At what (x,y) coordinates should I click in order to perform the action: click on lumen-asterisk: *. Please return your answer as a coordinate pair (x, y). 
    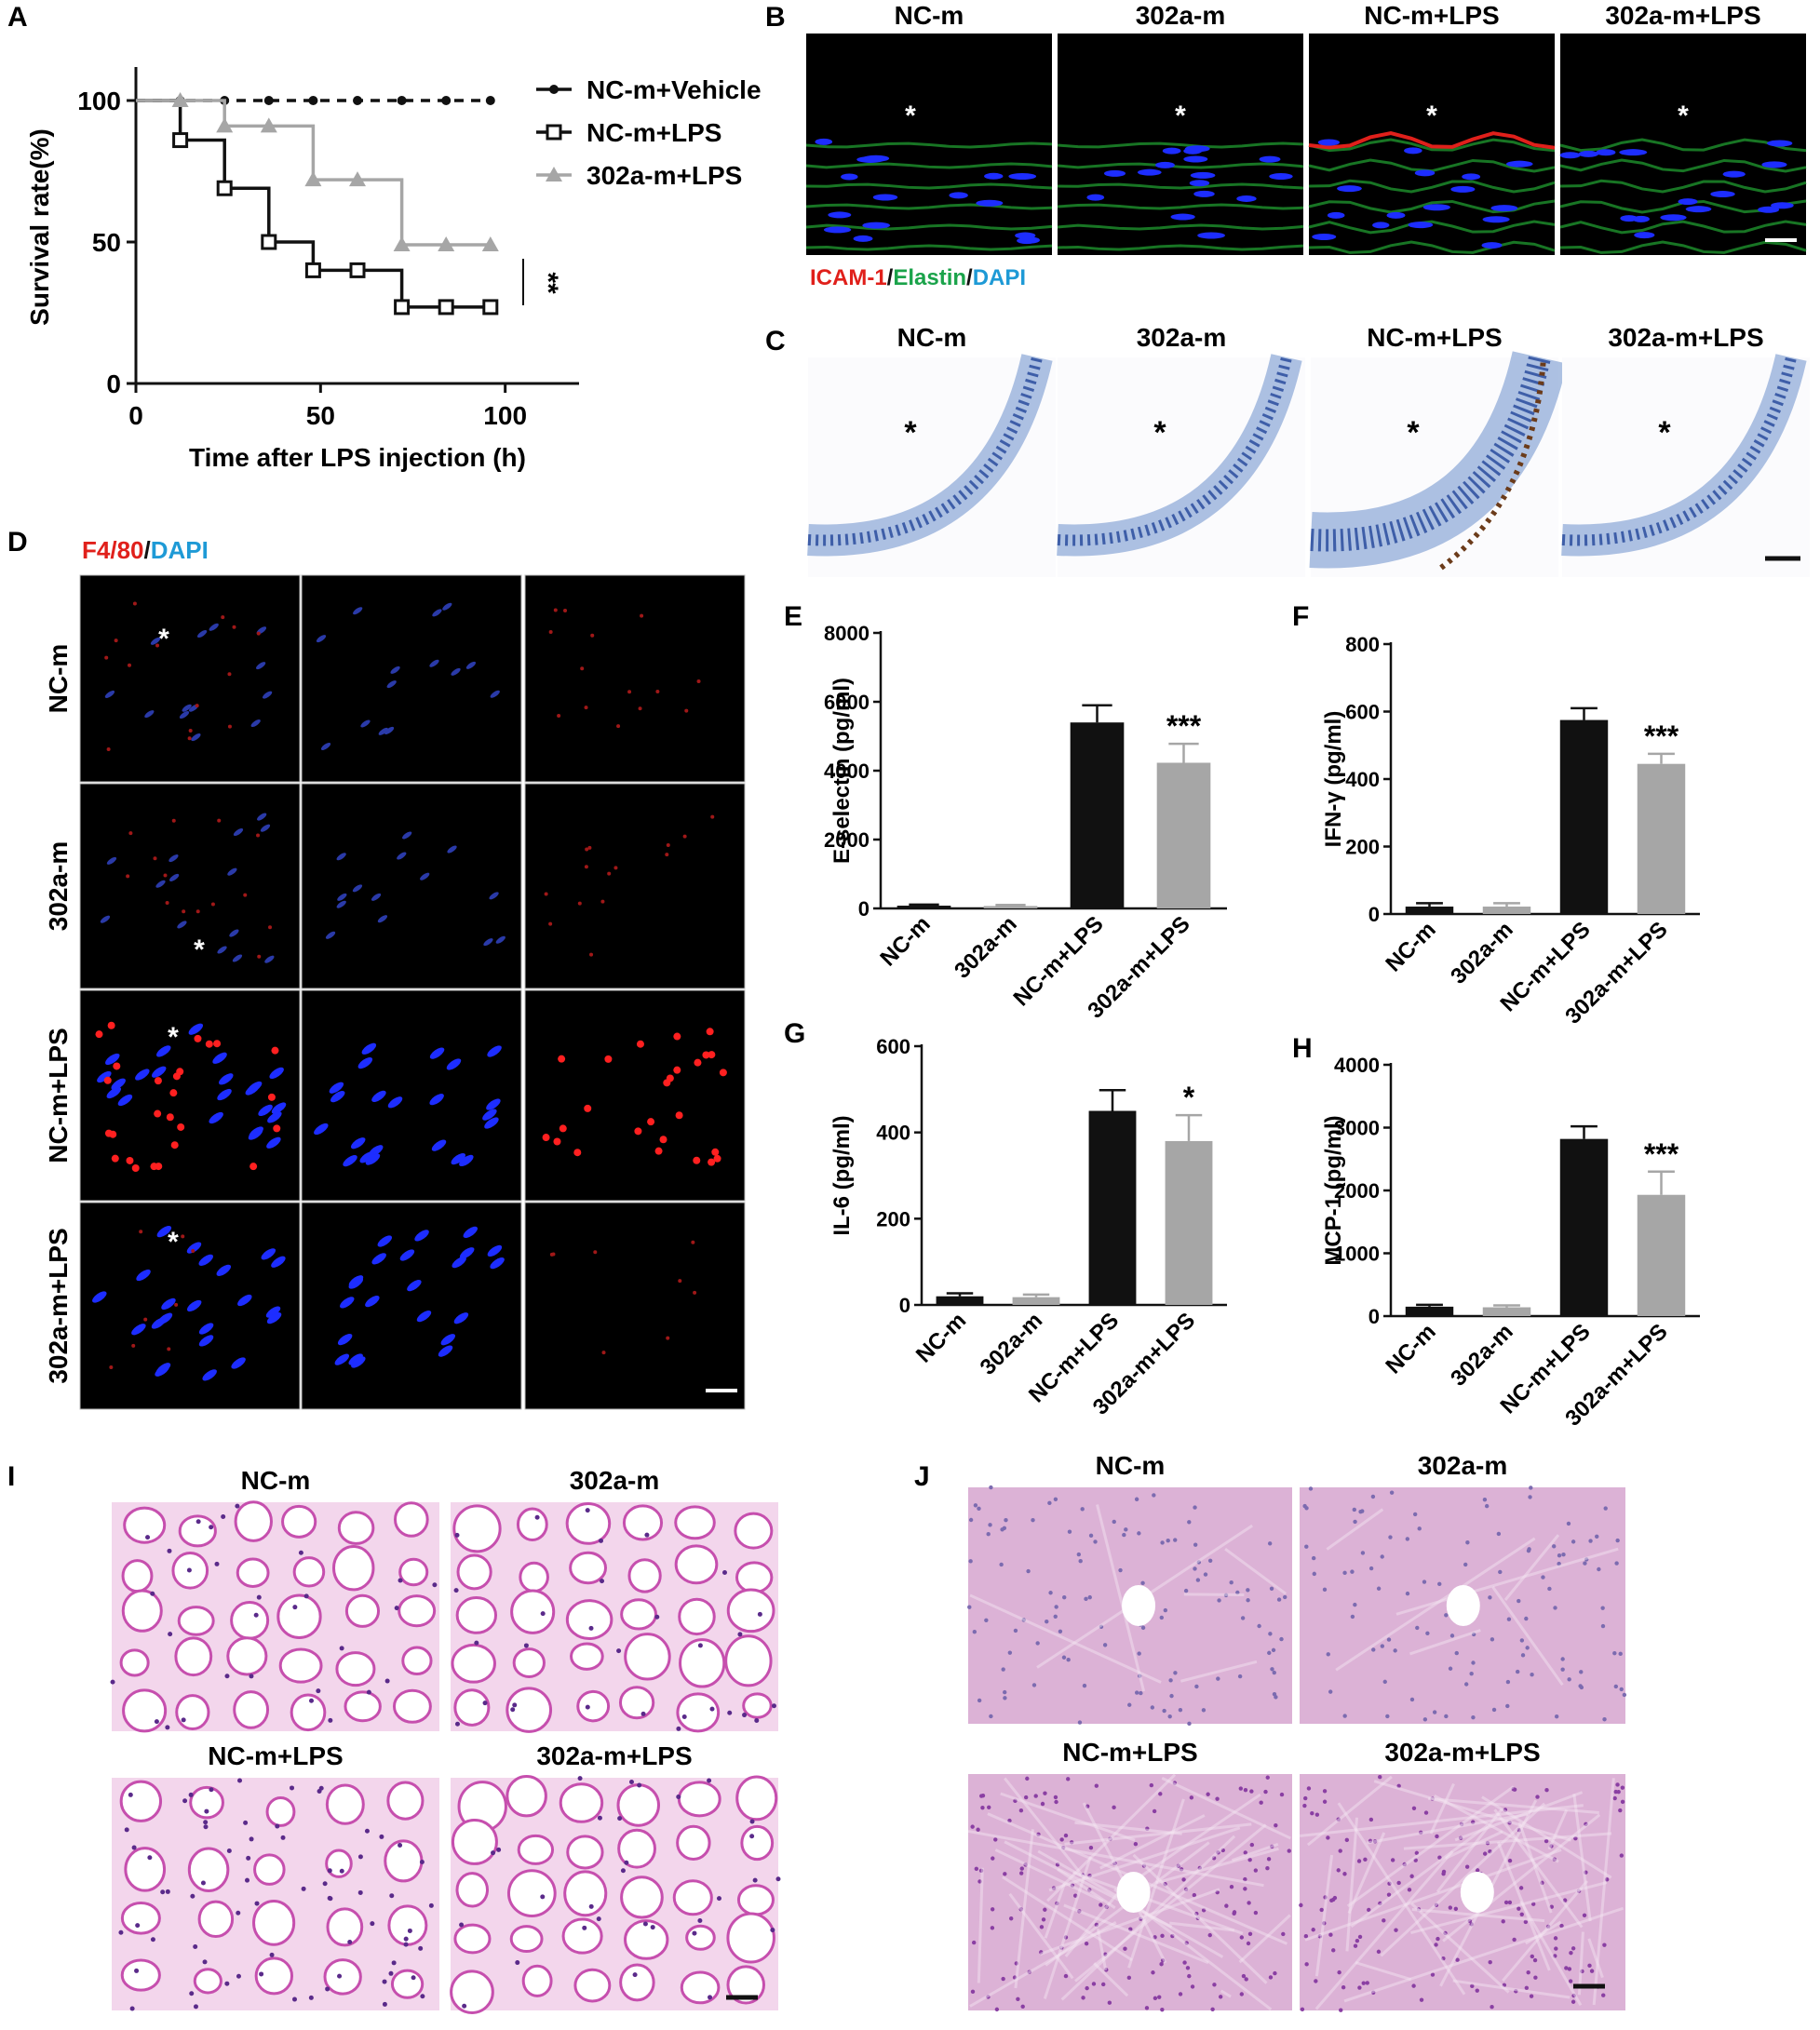
    Looking at the image, I should click on (199, 949).